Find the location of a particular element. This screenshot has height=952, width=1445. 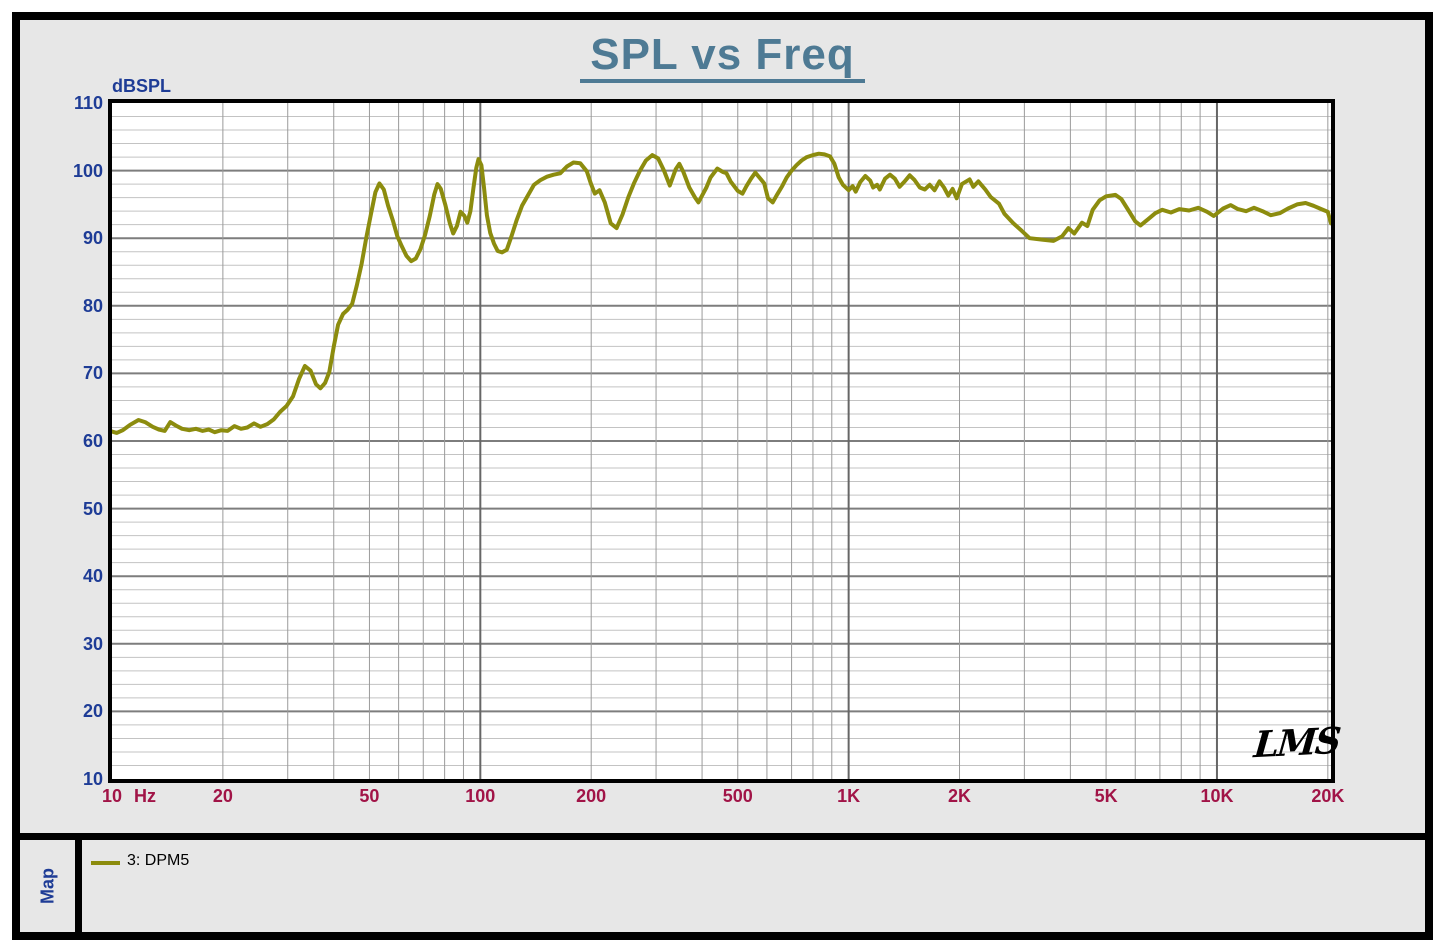

y-axis-ticks: 110 100 90 80 70 60 50 40 30 20 10 is located at coordinates (62, 441).